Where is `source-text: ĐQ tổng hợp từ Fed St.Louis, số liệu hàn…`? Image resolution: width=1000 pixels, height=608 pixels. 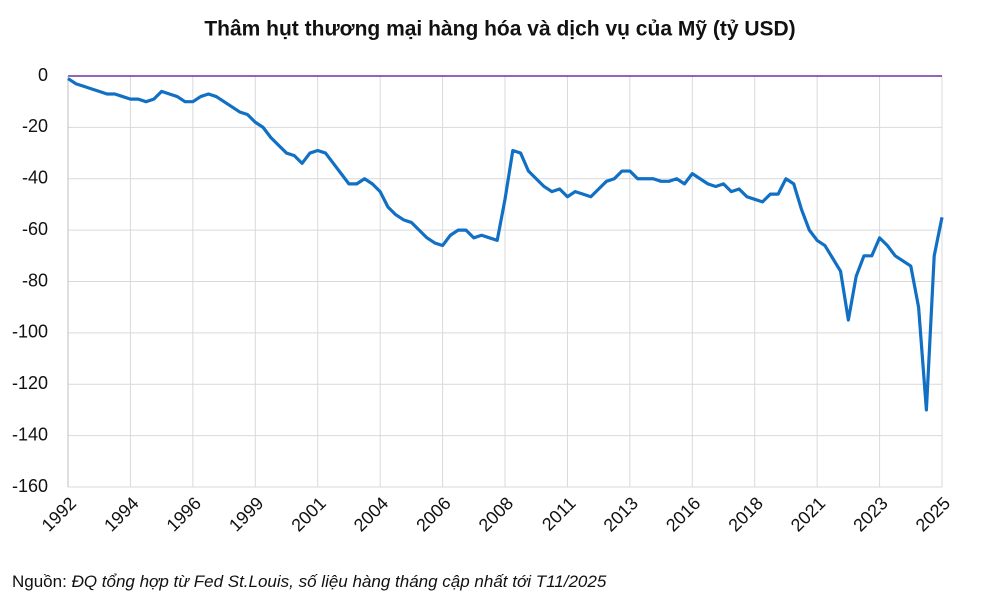 source-text: ĐQ tổng hợp từ Fed St.Louis, số liệu hàn… is located at coordinates (339, 581).